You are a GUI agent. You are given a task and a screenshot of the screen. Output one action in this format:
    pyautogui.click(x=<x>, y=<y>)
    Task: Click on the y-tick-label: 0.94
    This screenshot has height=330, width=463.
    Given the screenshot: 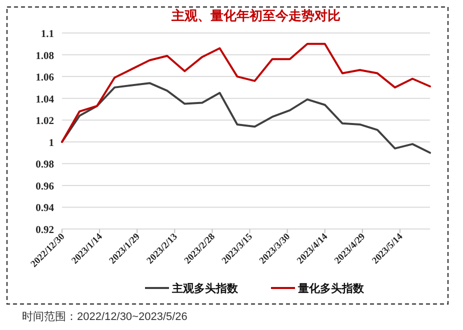 What is the action you would take?
    pyautogui.click(x=45, y=208)
    